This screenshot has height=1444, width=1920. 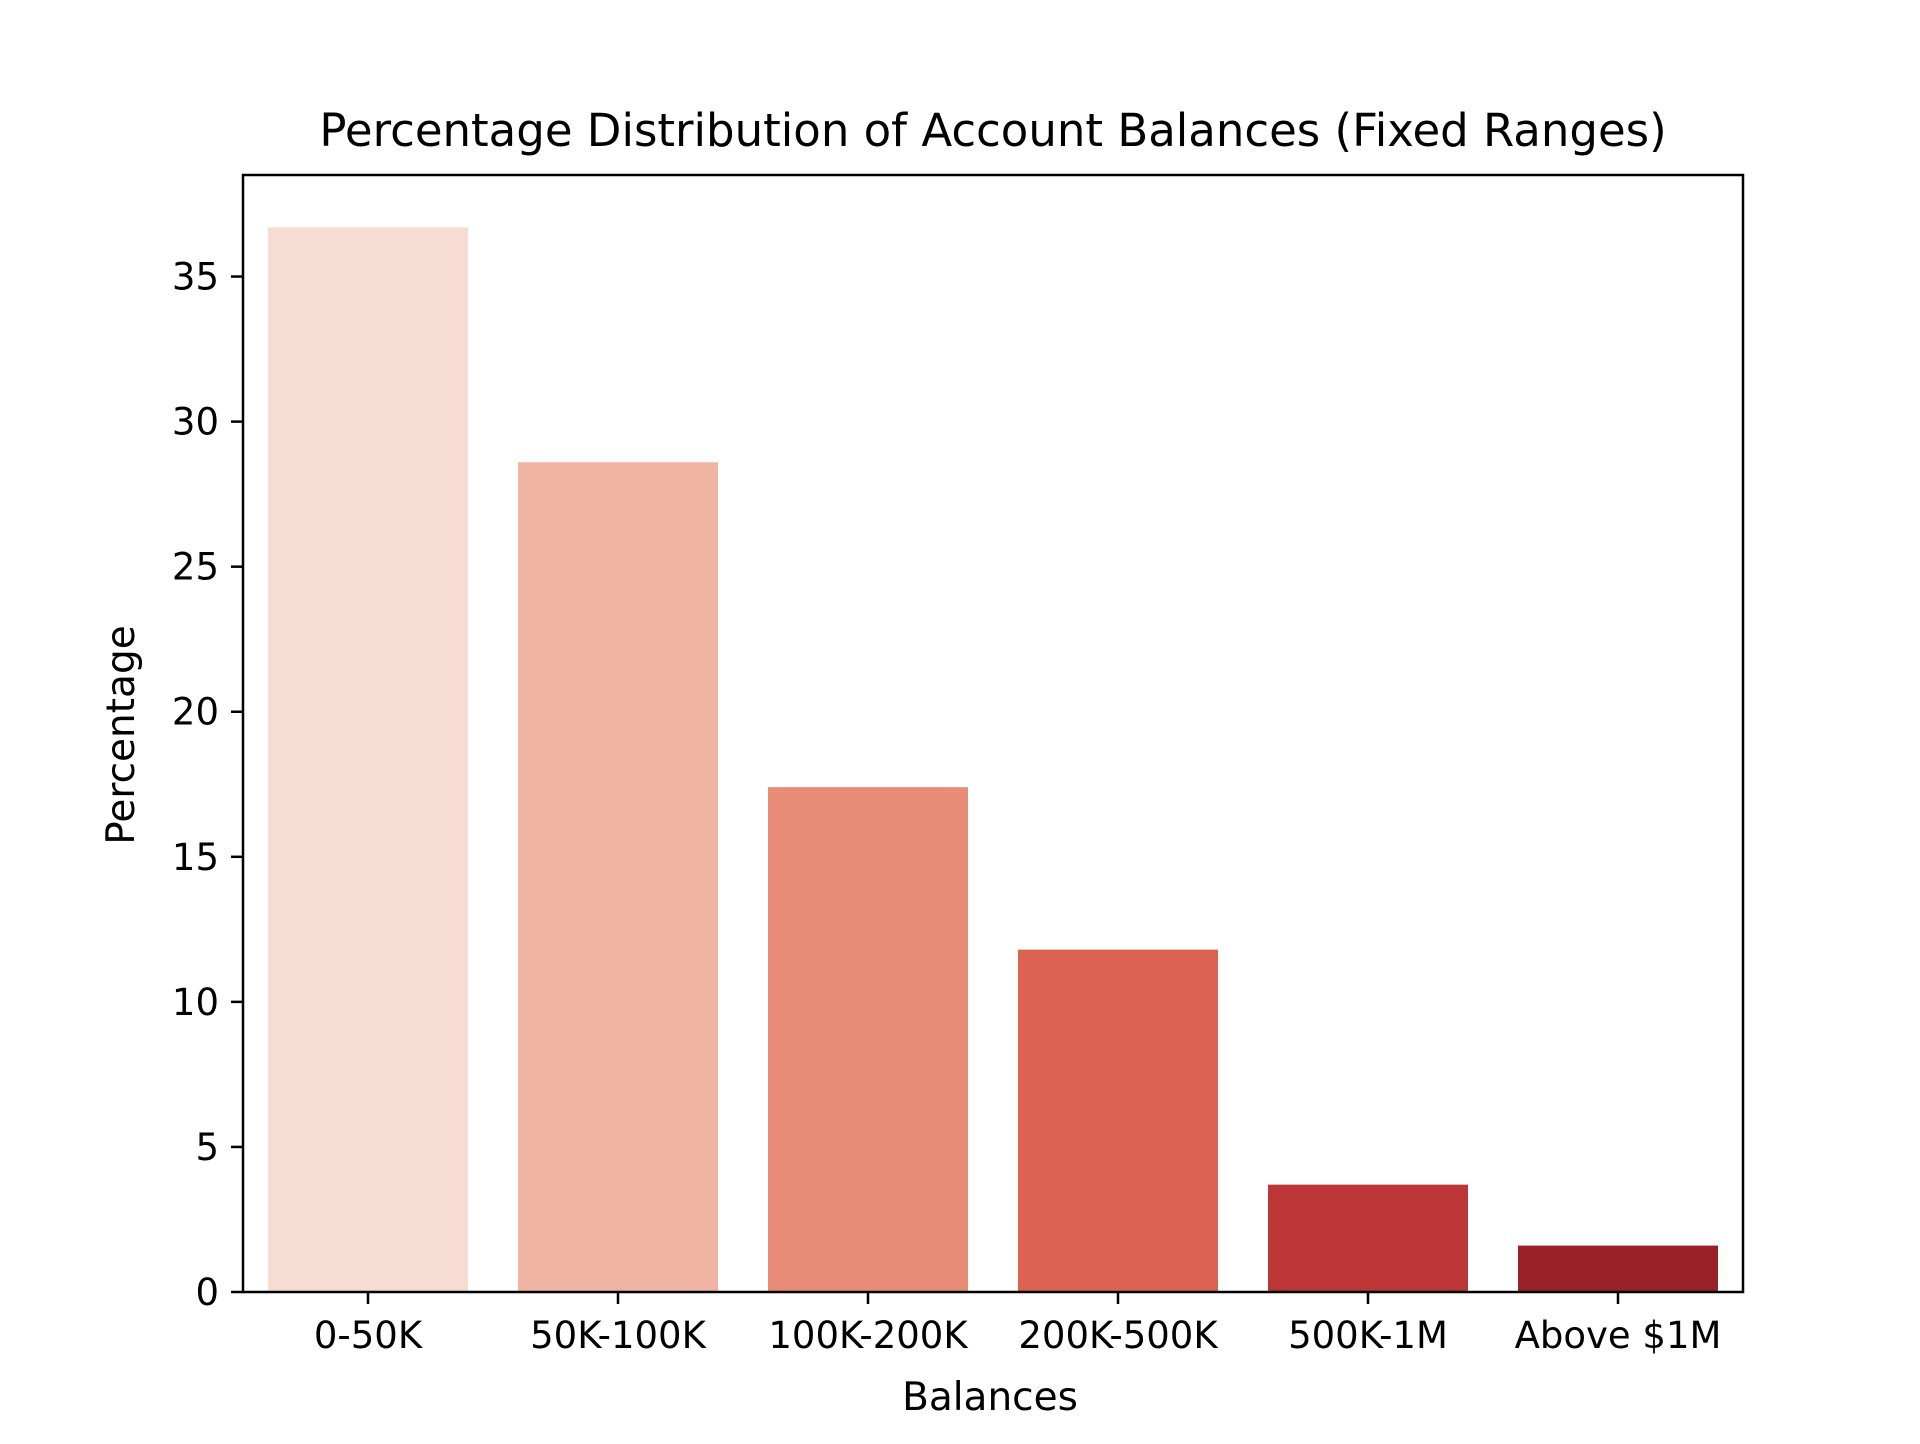 What do you see at coordinates (207, 1292) in the screenshot?
I see `y-tick-label: 0` at bounding box center [207, 1292].